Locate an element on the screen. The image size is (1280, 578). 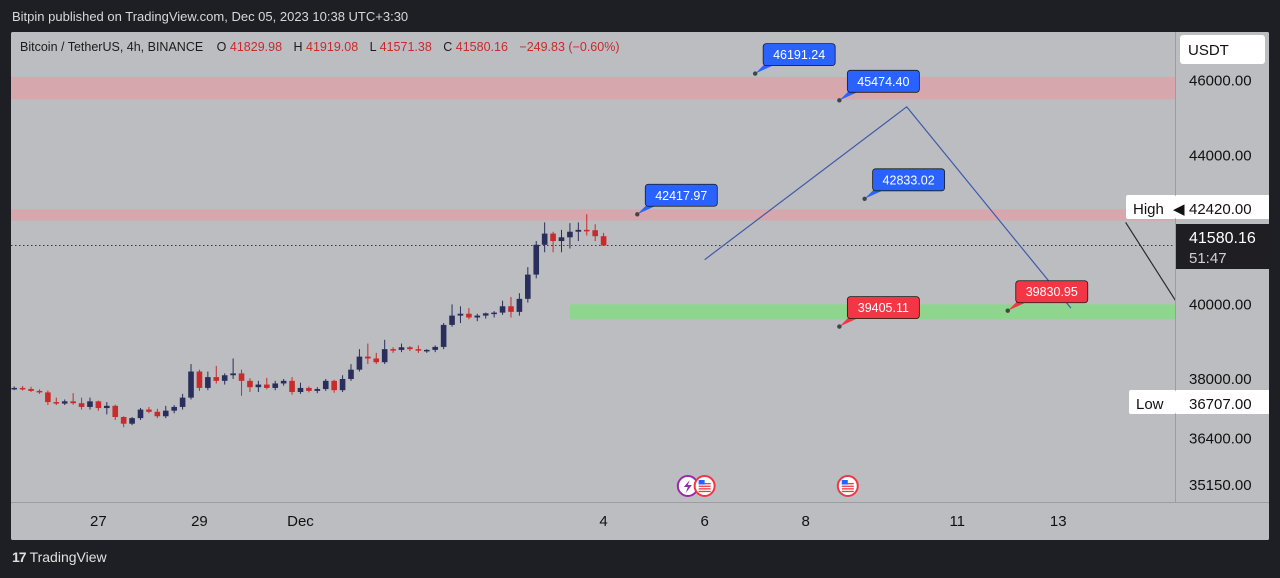
price-tick-label: 35150.00 is located at coordinates (1220, 485).